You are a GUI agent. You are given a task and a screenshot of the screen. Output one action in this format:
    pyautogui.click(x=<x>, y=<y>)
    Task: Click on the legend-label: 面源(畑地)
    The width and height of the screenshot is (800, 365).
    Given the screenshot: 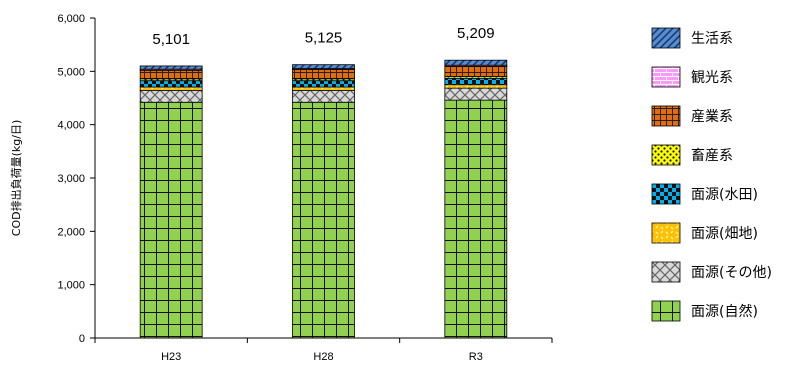 What is the action you would take?
    pyautogui.click(x=724, y=234)
    